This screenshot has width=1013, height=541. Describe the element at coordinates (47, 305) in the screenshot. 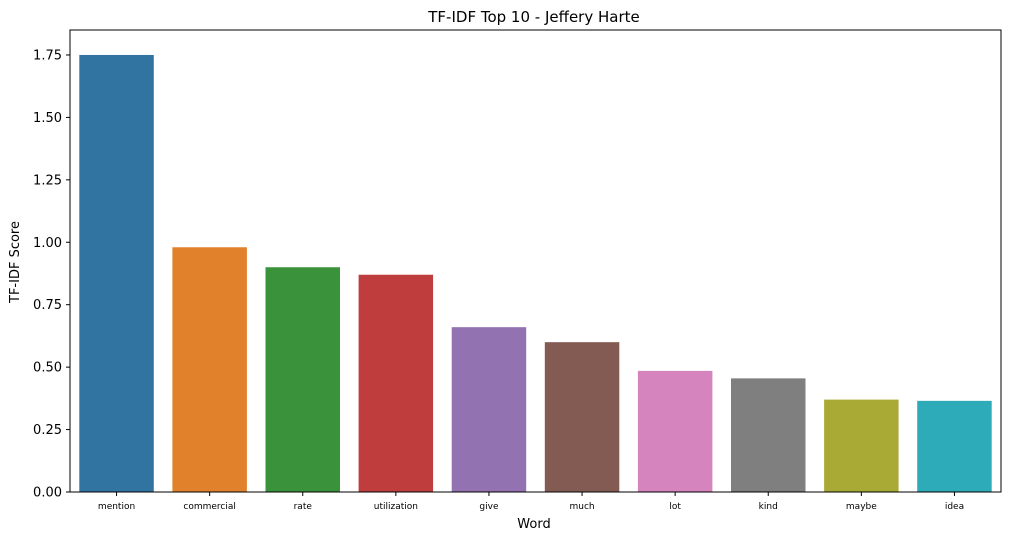

I see `y-tick-label: 0.75` at that location.